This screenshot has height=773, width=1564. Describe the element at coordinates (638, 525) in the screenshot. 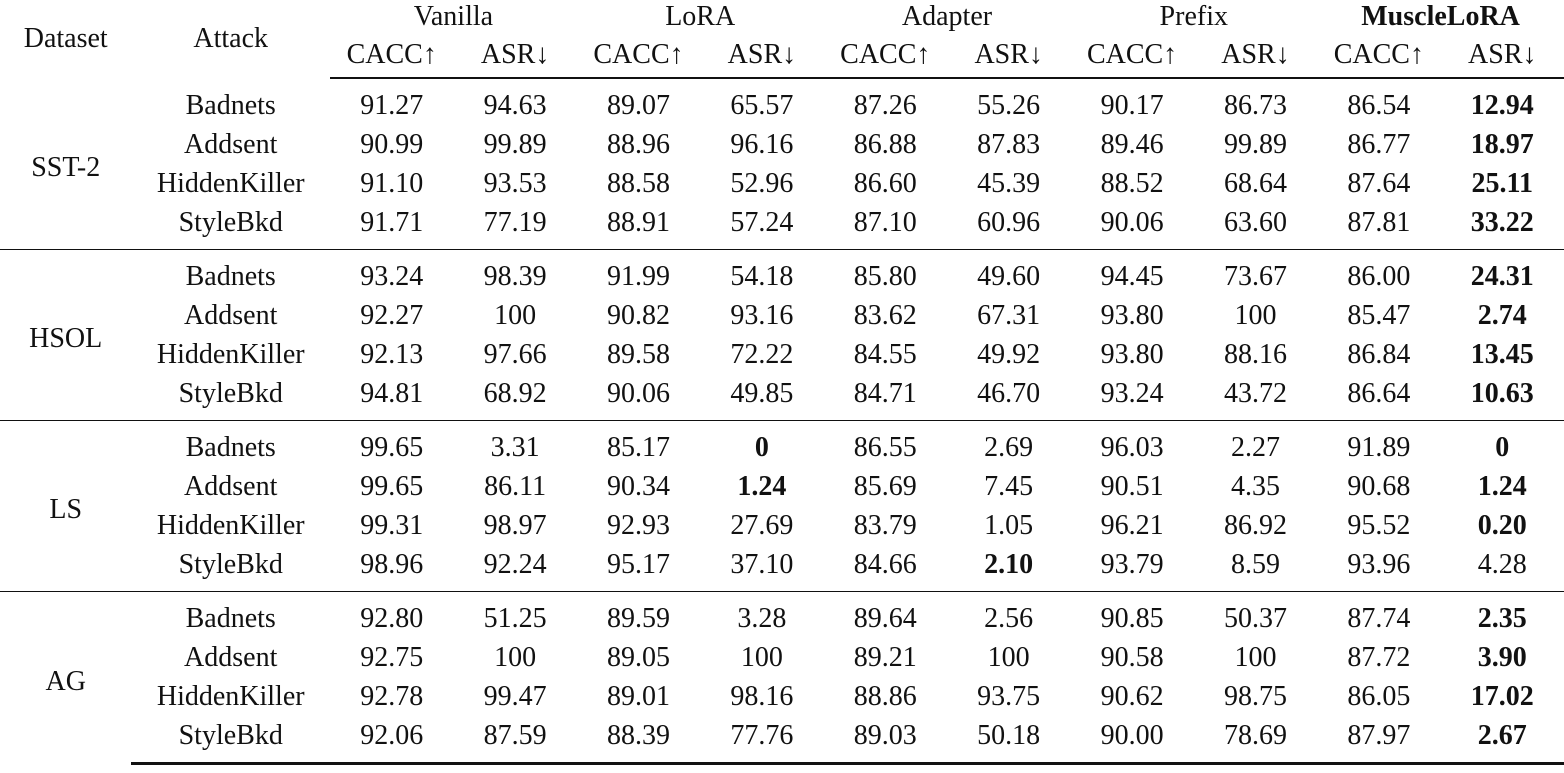

I see `cacc-value: 92.93` at that location.